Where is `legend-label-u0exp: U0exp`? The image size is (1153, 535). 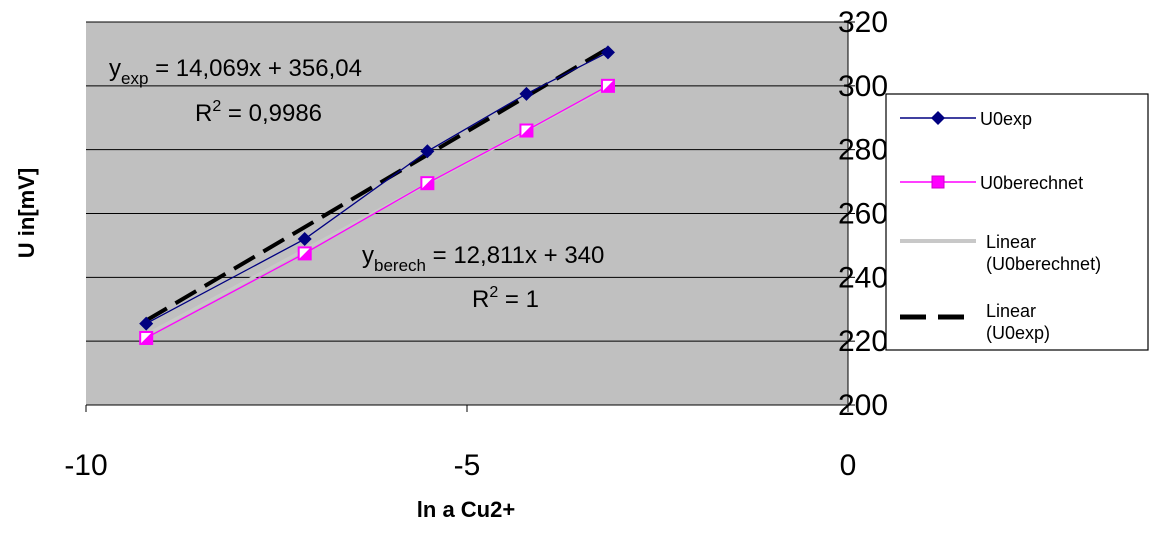
legend-label-u0exp: U0exp is located at coordinates (1006, 119).